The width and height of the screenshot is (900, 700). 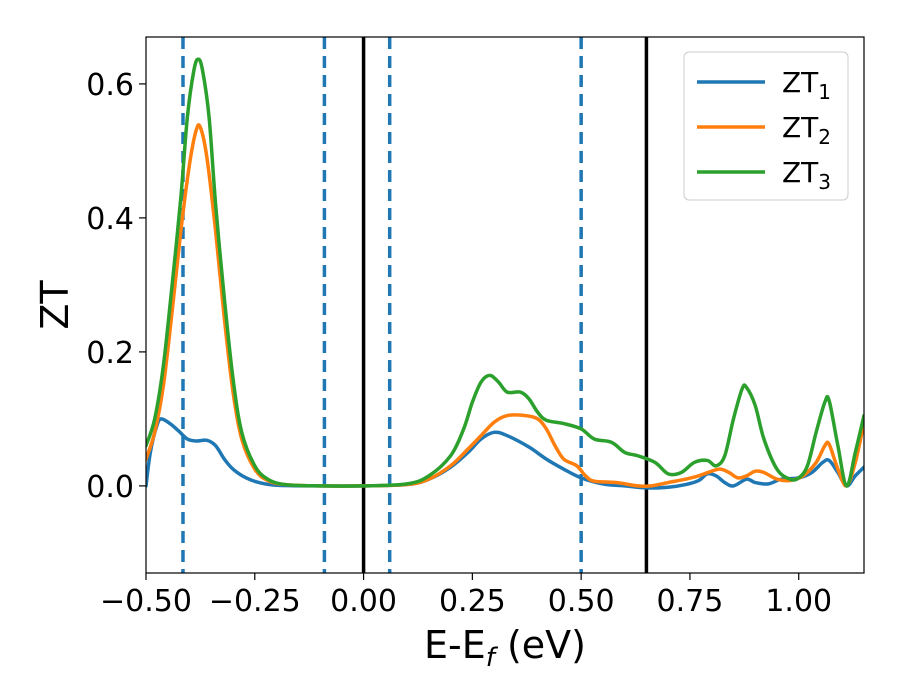 I want to click on y-tick-label: 0.0, so click(x=110, y=487).